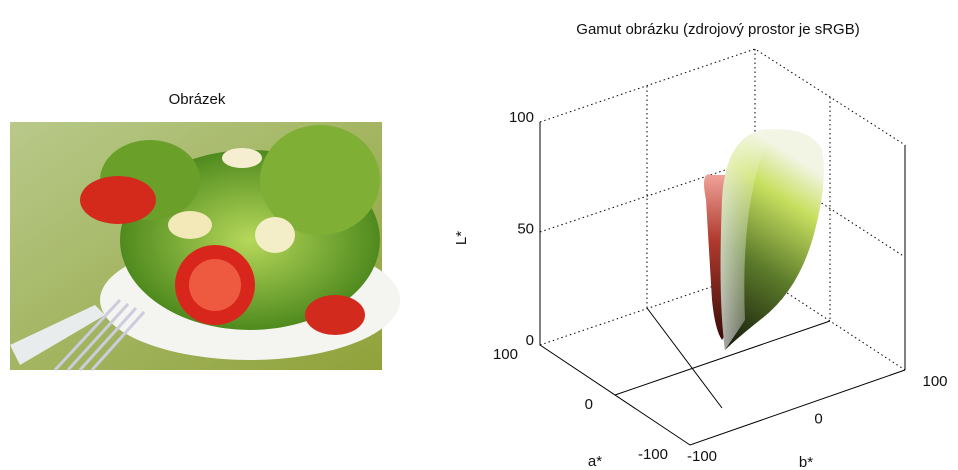 This screenshot has width=958, height=470. I want to click on plot-title: Gamut obrázku (zdrojový prostor je sRGB), so click(717, 29).